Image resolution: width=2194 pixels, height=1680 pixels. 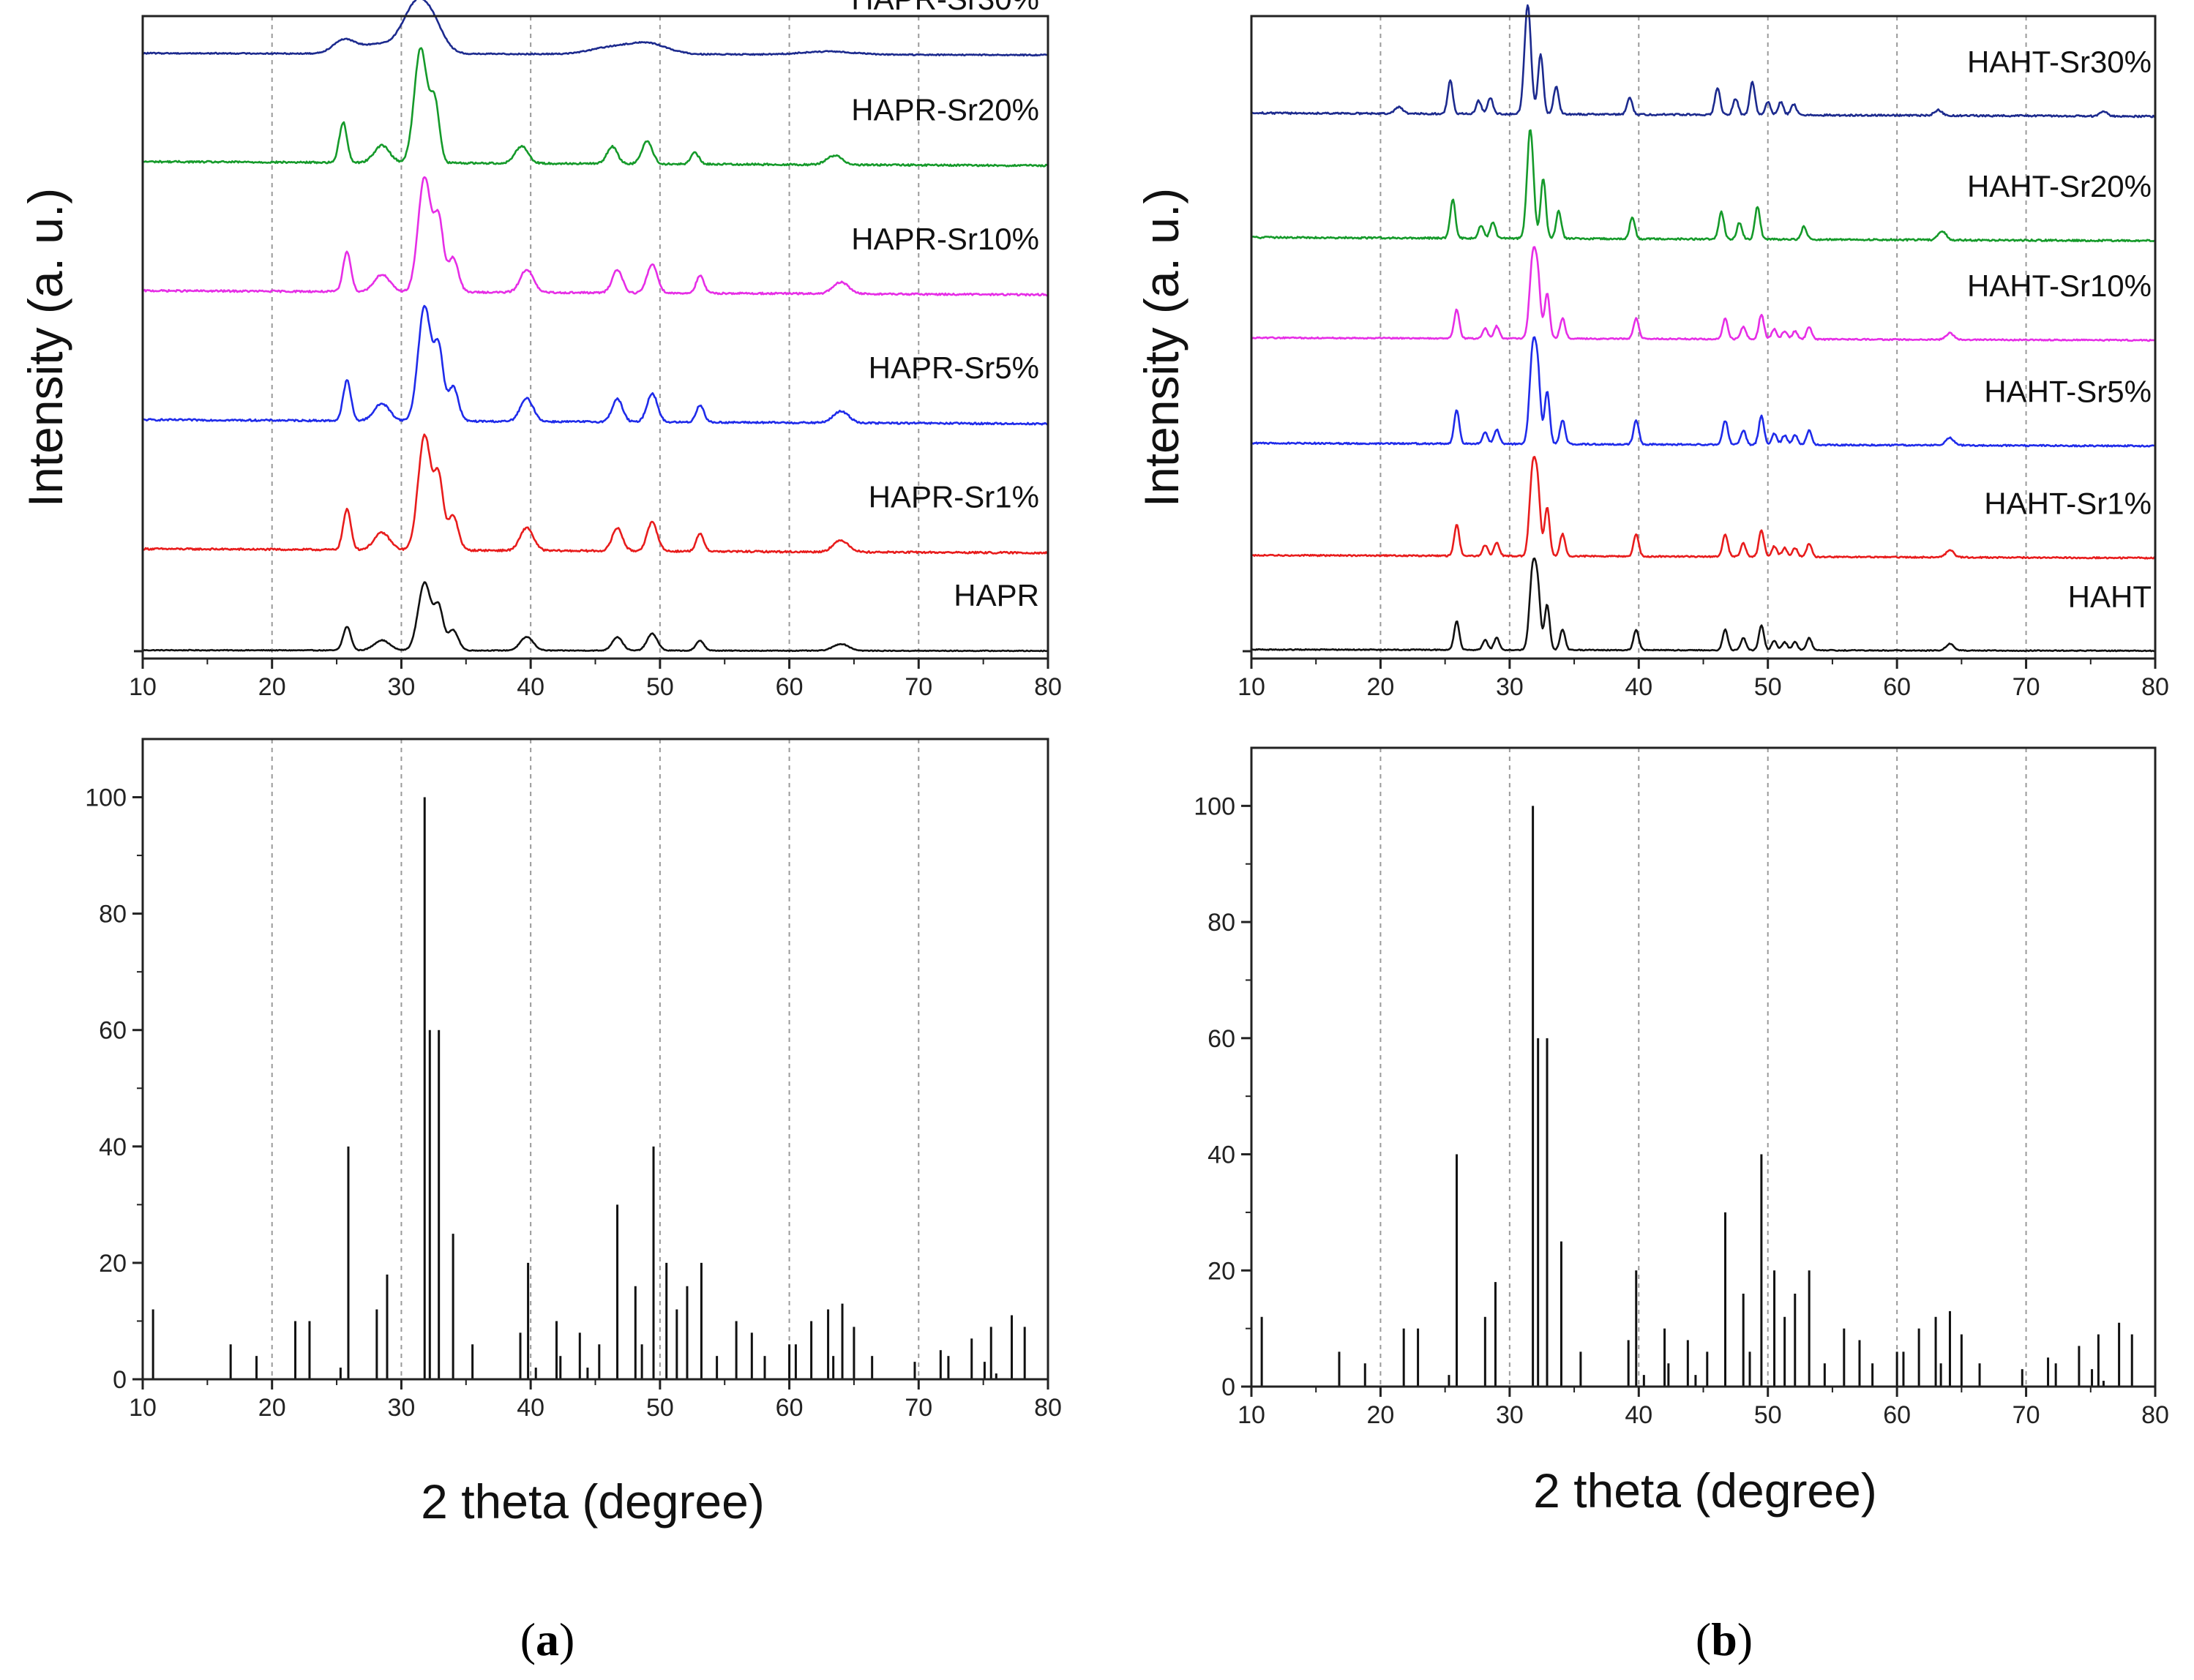 What do you see at coordinates (1703, 392) in the screenshot?
I see `series-line-HAHT-Sr5%` at bounding box center [1703, 392].